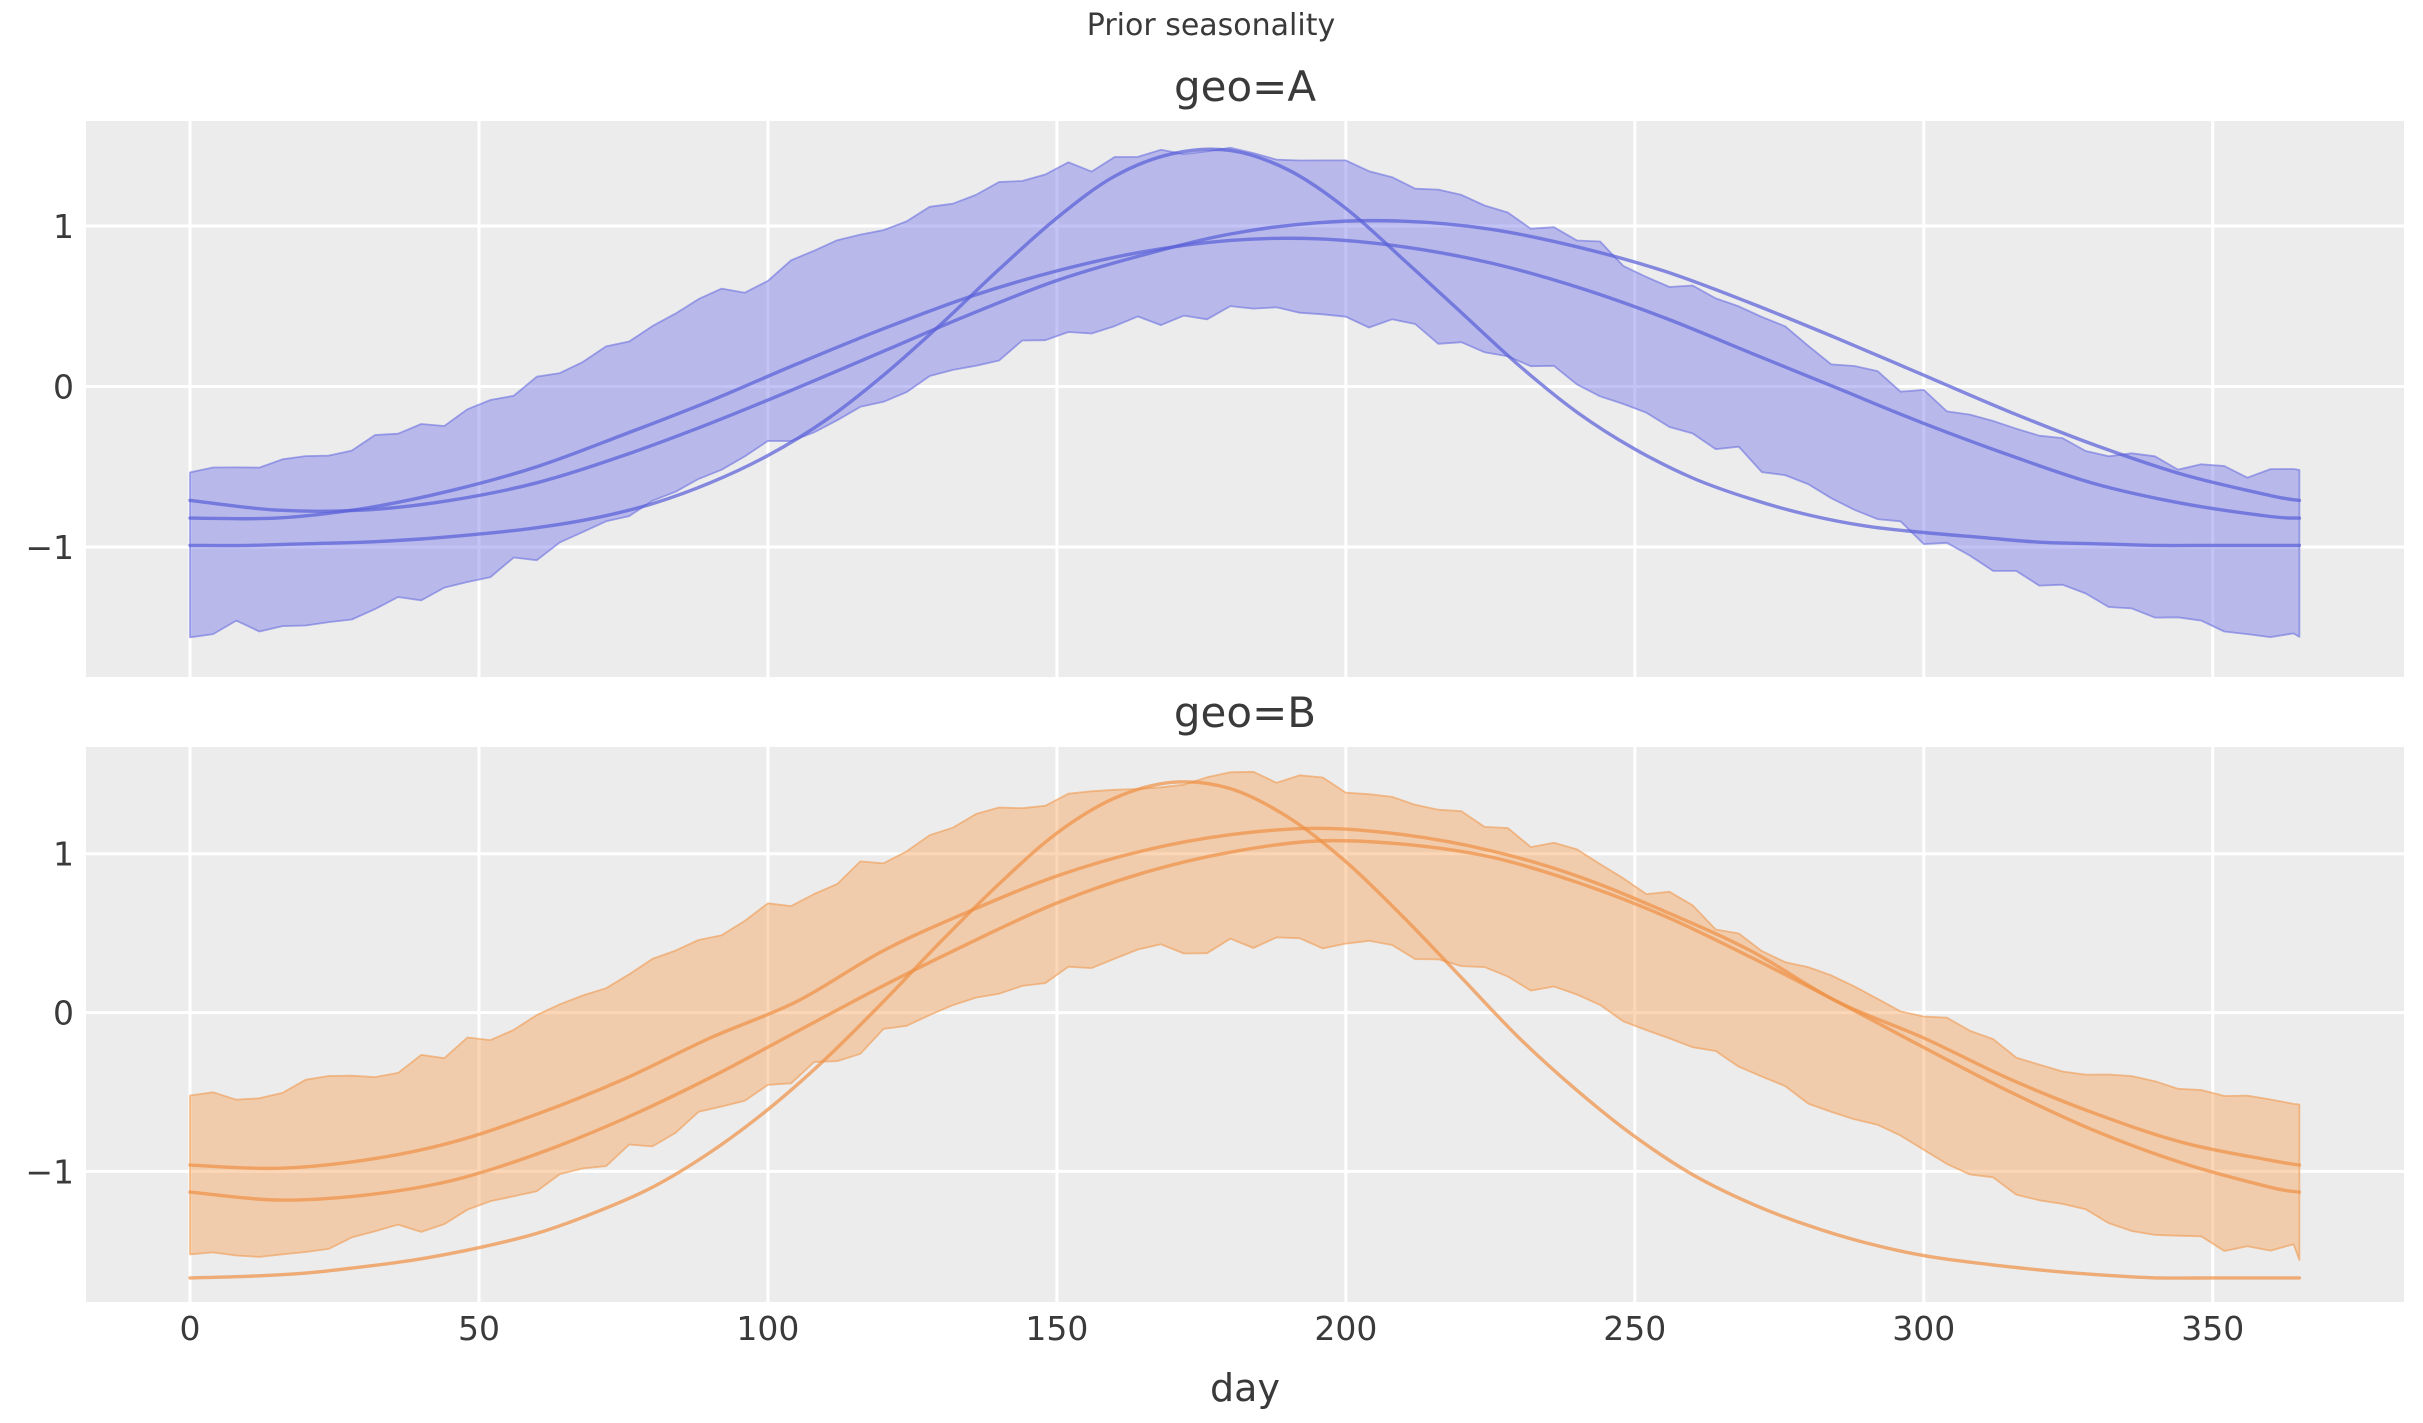 The width and height of the screenshot is (2423, 1423). I want to click on x-axis-label: day, so click(1245, 1388).